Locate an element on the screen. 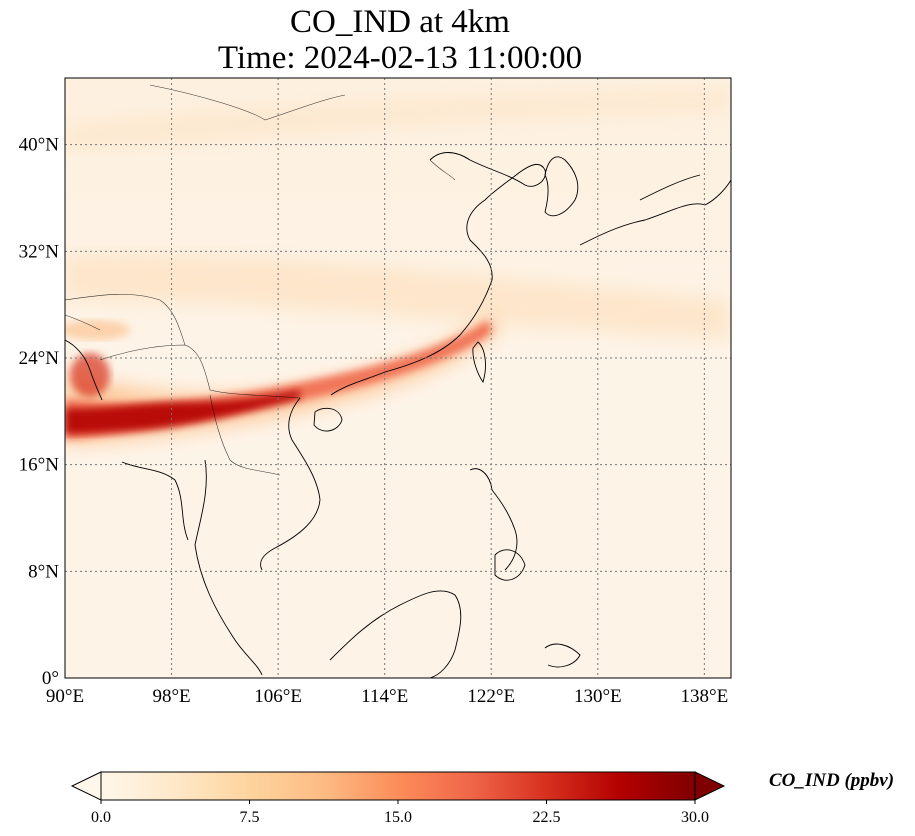 Image resolution: width=915 pixels, height=836 pixels. latitude-tick-label: 8°N is located at coordinates (43, 571).